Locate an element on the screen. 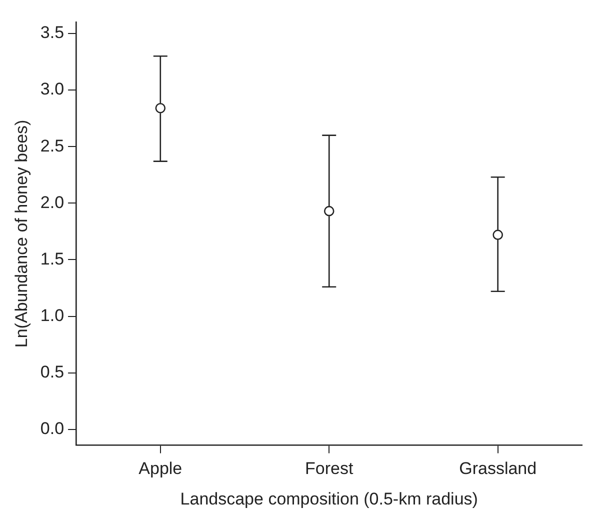 The height and width of the screenshot is (522, 596). x-tick-label: Grassland is located at coordinates (498, 468).